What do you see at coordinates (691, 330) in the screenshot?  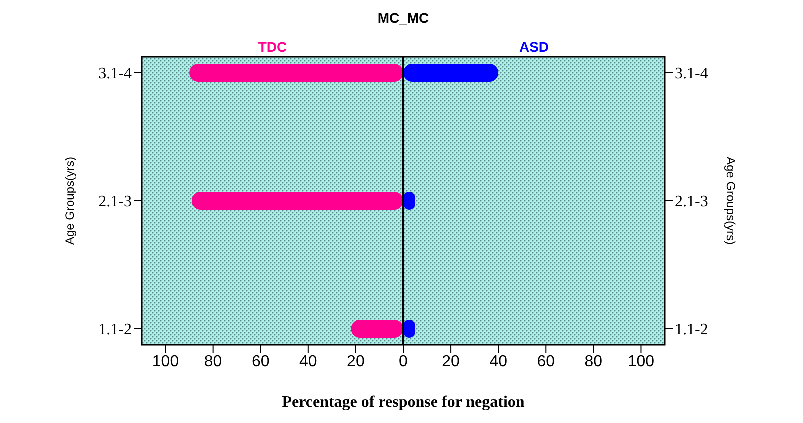 I see `category-label: 1.1-2` at bounding box center [691, 330].